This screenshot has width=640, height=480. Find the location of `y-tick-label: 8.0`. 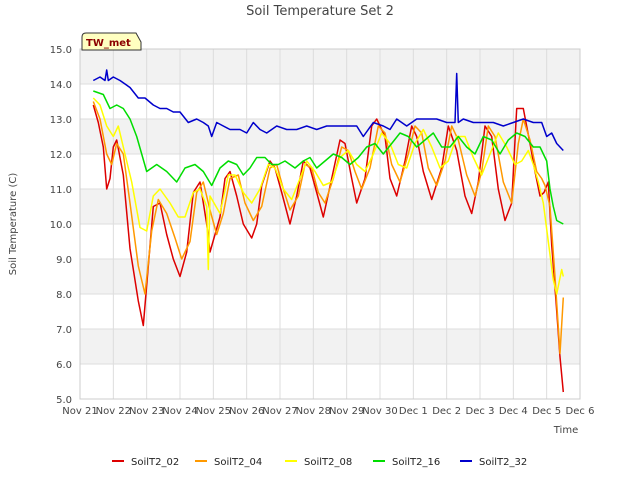

y-tick-label: 8.0 is located at coordinates (64, 295).